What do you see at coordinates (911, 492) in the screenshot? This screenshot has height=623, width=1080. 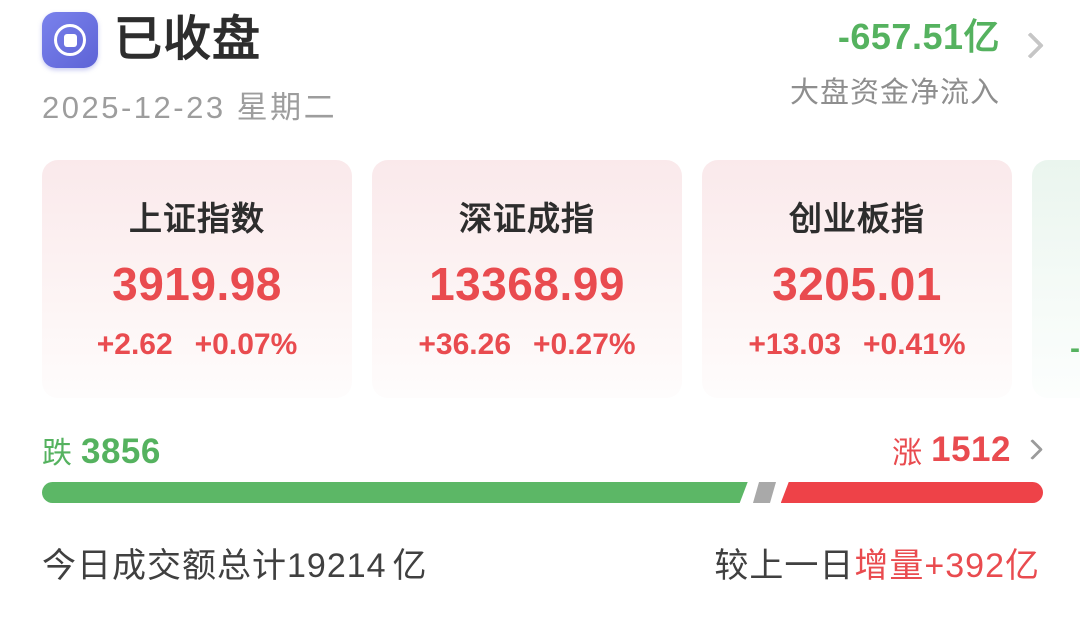 I see `breadth-bar-up` at bounding box center [911, 492].